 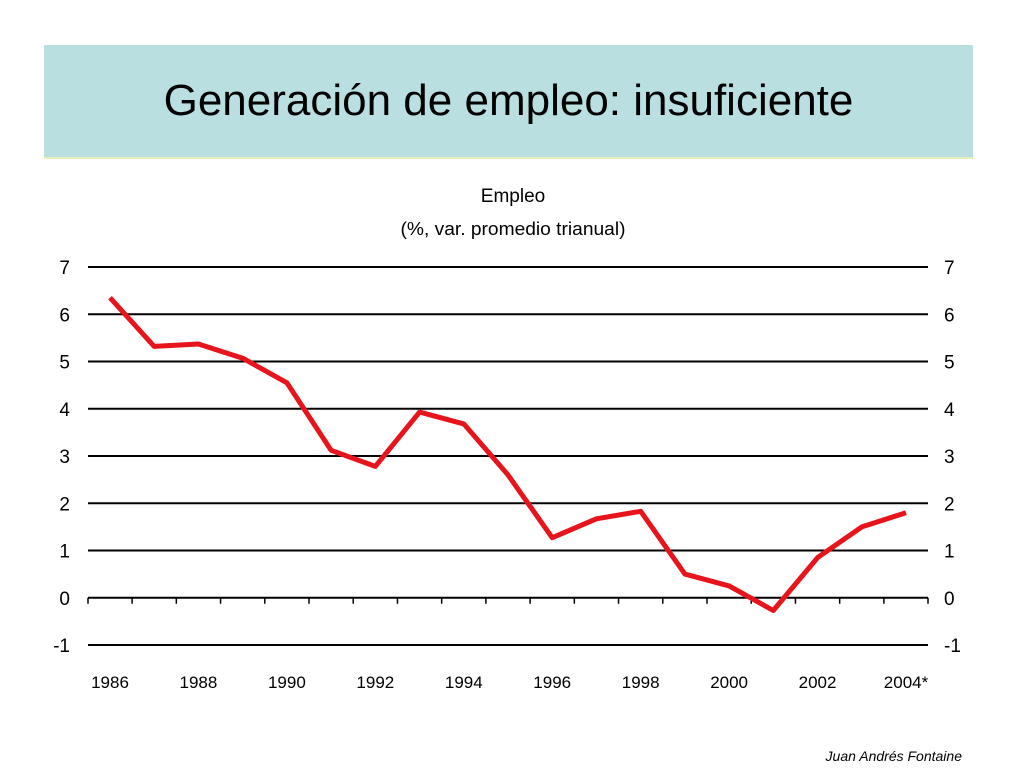 I want to click on y-tick-label-right: 2, so click(x=949, y=504).